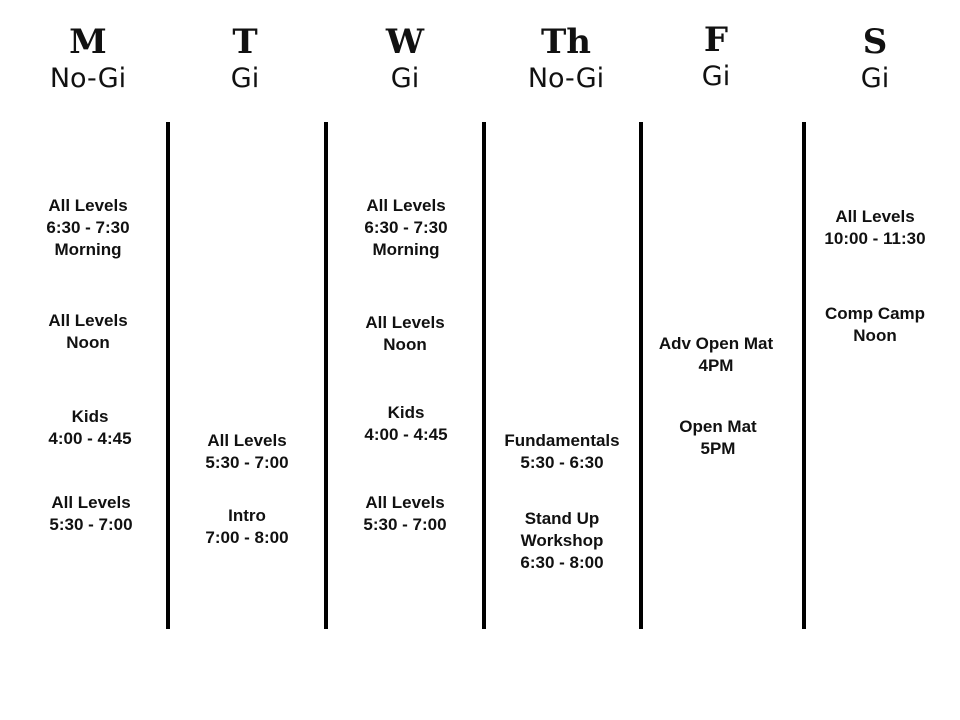 The height and width of the screenshot is (720, 960). What do you see at coordinates (875, 42) in the screenshot?
I see `day-letter: S` at bounding box center [875, 42].